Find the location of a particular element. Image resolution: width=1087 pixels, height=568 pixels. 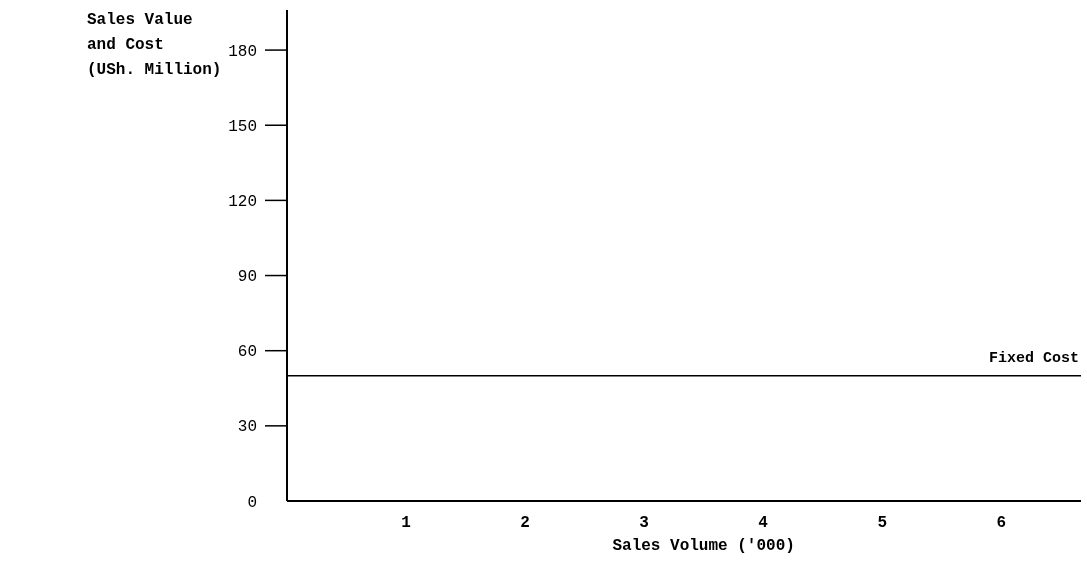

x-tick-label: 3 is located at coordinates (644, 523).